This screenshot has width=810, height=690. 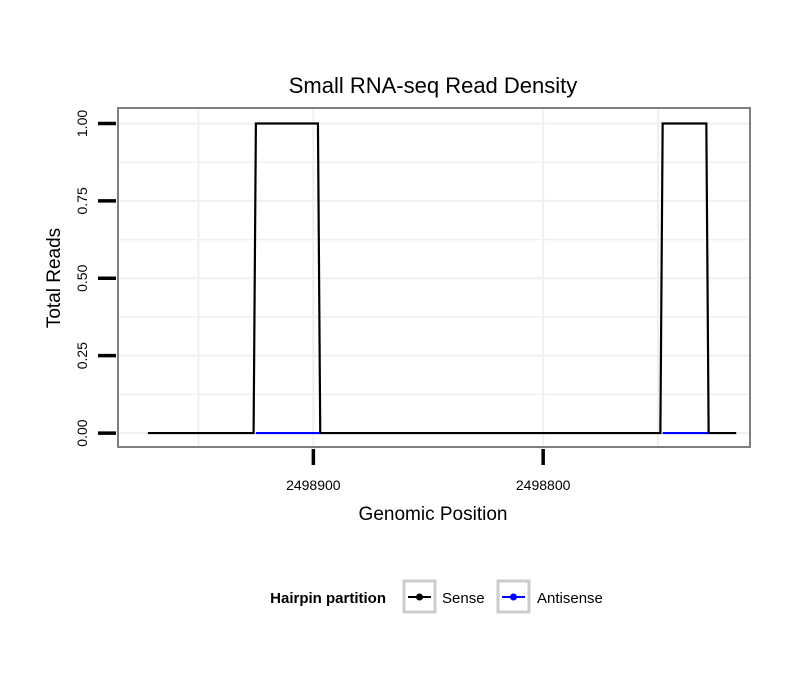 What do you see at coordinates (543, 485) in the screenshot?
I see `x-tick-label: 2498800` at bounding box center [543, 485].